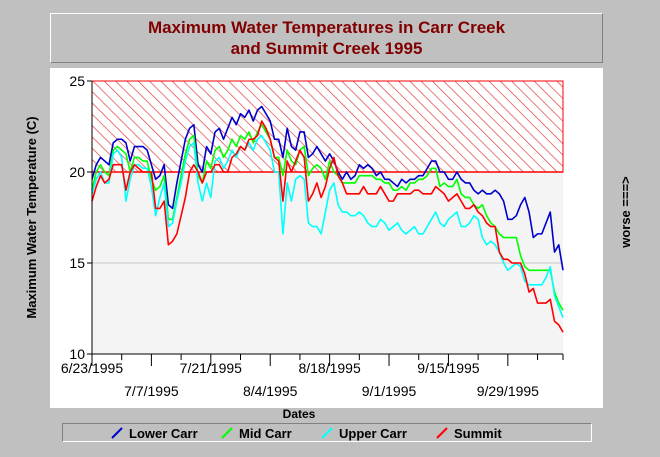 This screenshot has width=660, height=457. What do you see at coordinates (77, 81) in the screenshot?
I see `y-tick-label: 25` at bounding box center [77, 81].